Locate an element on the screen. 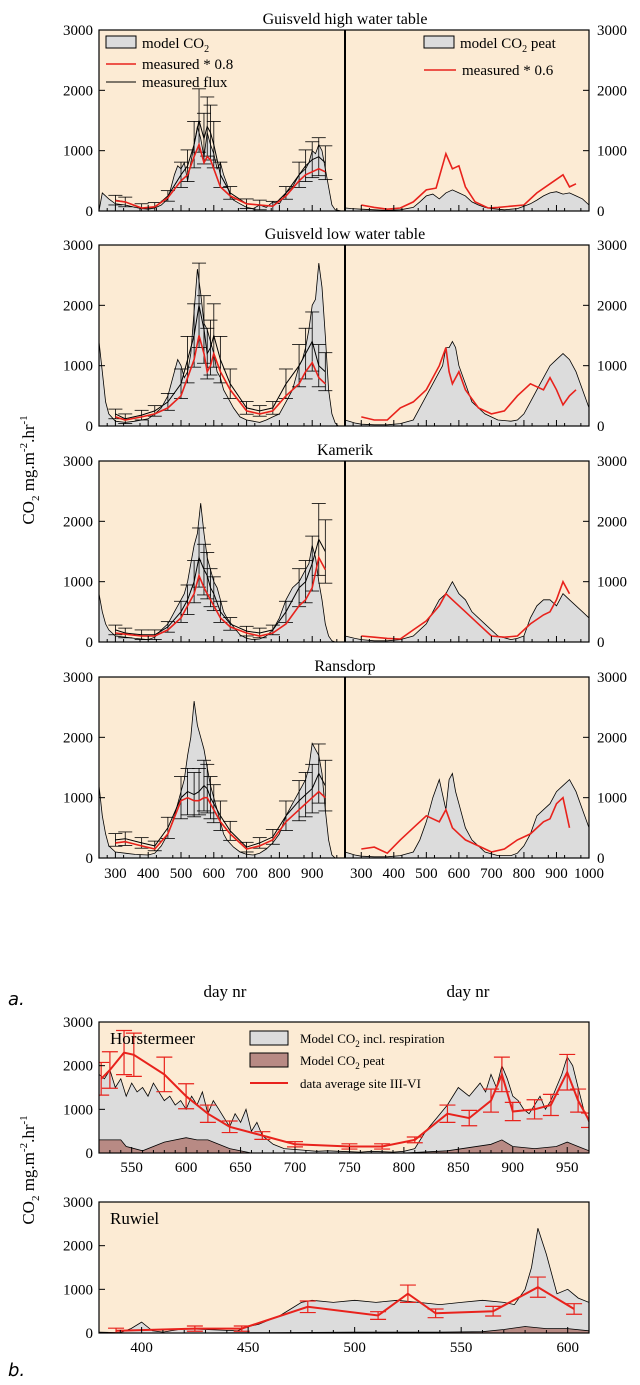 Image resolution: width=640 pixels, height=1385 pixels. y-tick-label: 3000 is located at coordinates (78, 1023).